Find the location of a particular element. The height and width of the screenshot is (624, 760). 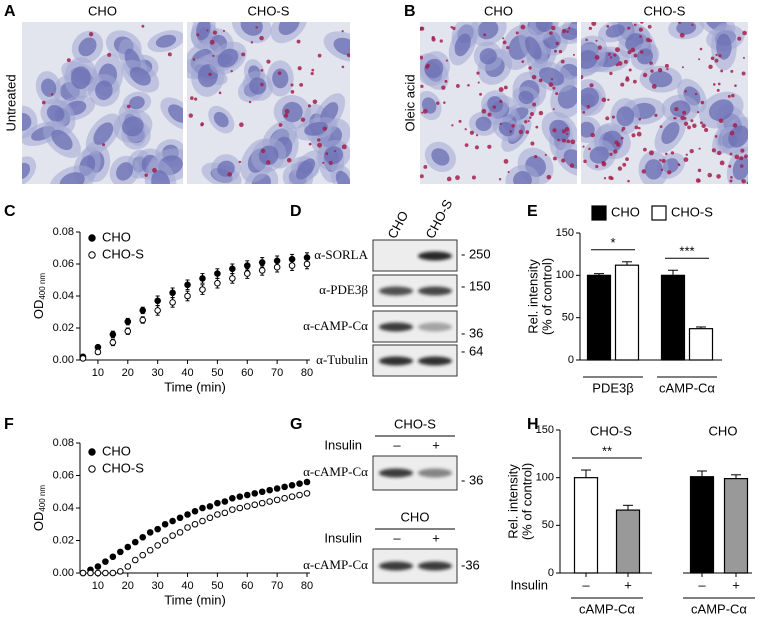

micrograph is located at coordinates (102, 103).